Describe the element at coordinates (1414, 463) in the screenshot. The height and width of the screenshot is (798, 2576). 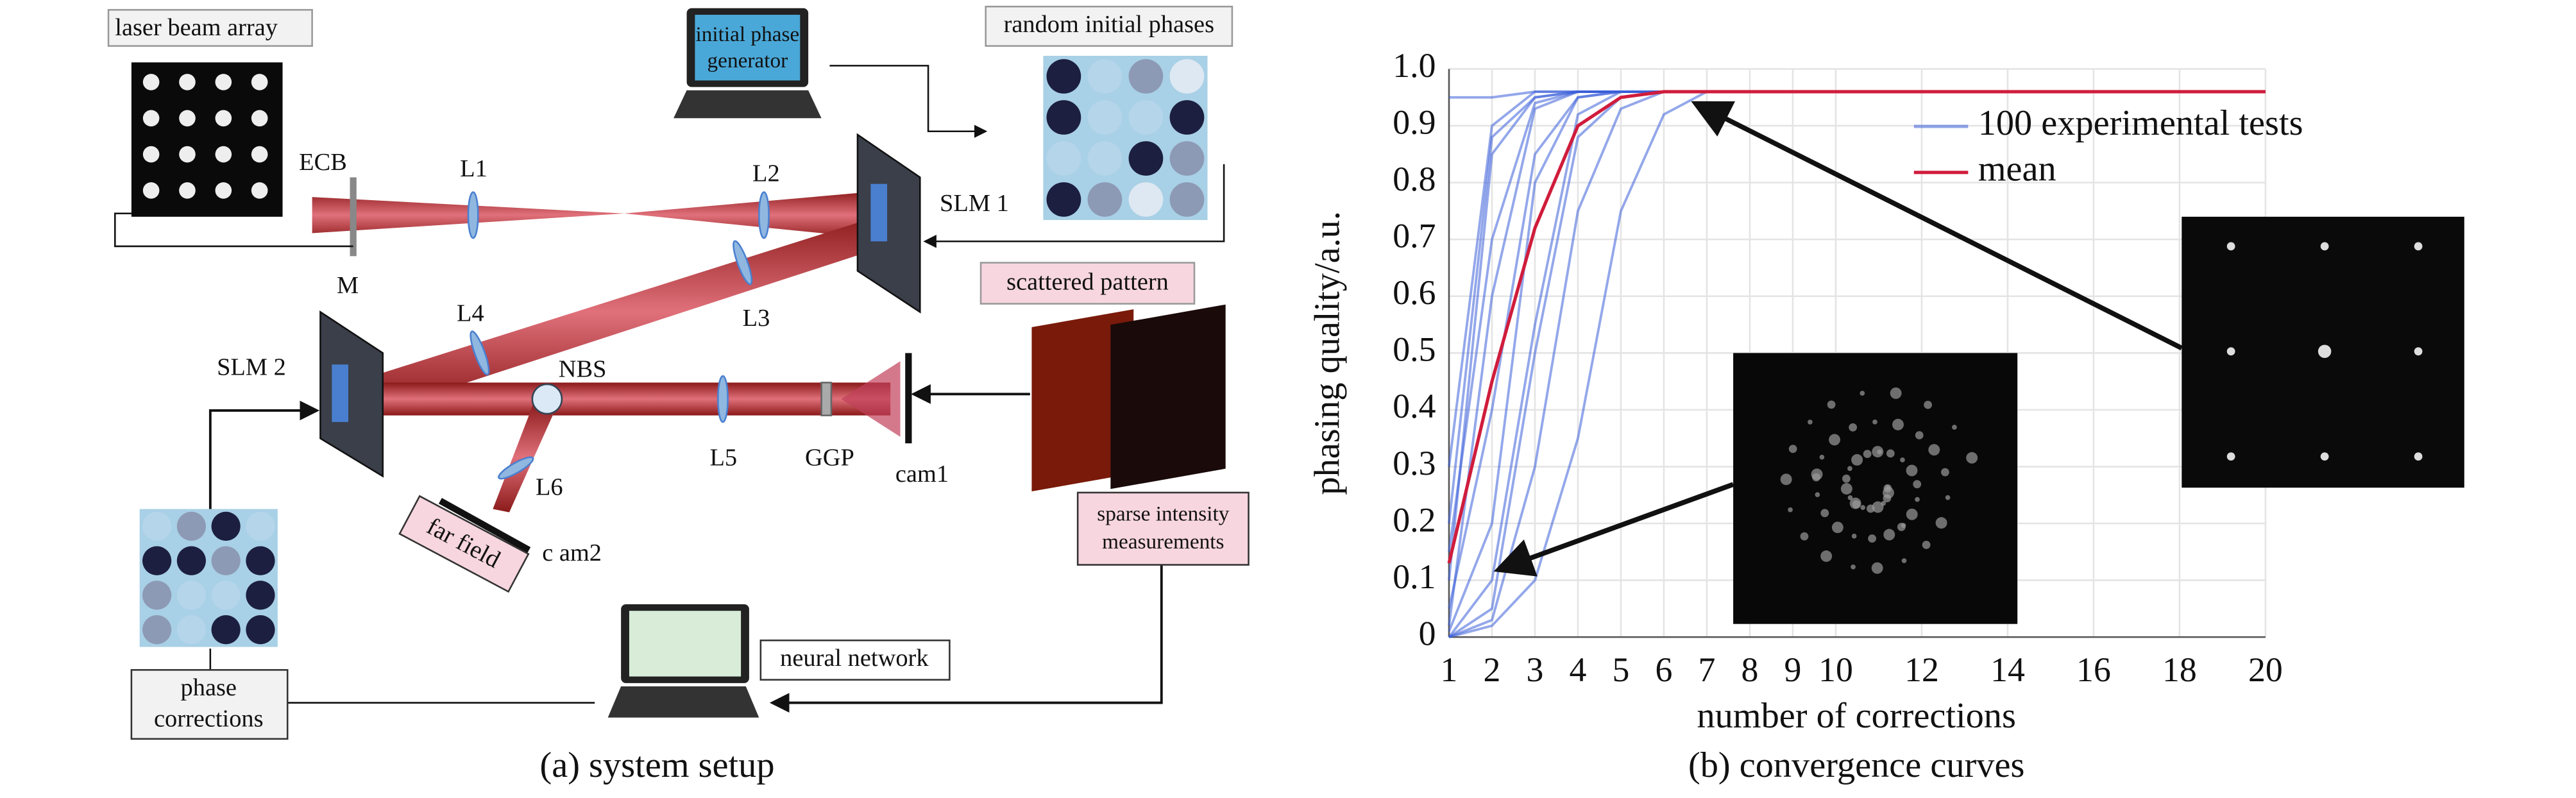
I see `y-tick-label: 0.3` at that location.